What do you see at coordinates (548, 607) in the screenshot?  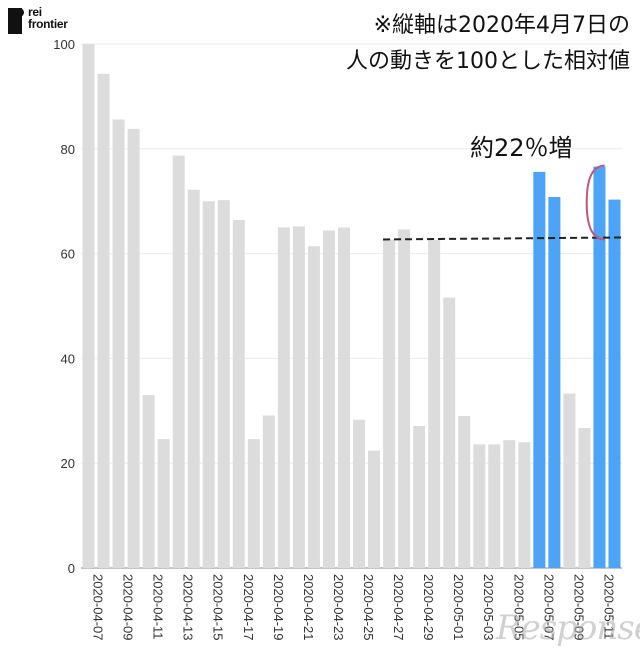 I see `x-tick-label: 2020-05-07` at bounding box center [548, 607].